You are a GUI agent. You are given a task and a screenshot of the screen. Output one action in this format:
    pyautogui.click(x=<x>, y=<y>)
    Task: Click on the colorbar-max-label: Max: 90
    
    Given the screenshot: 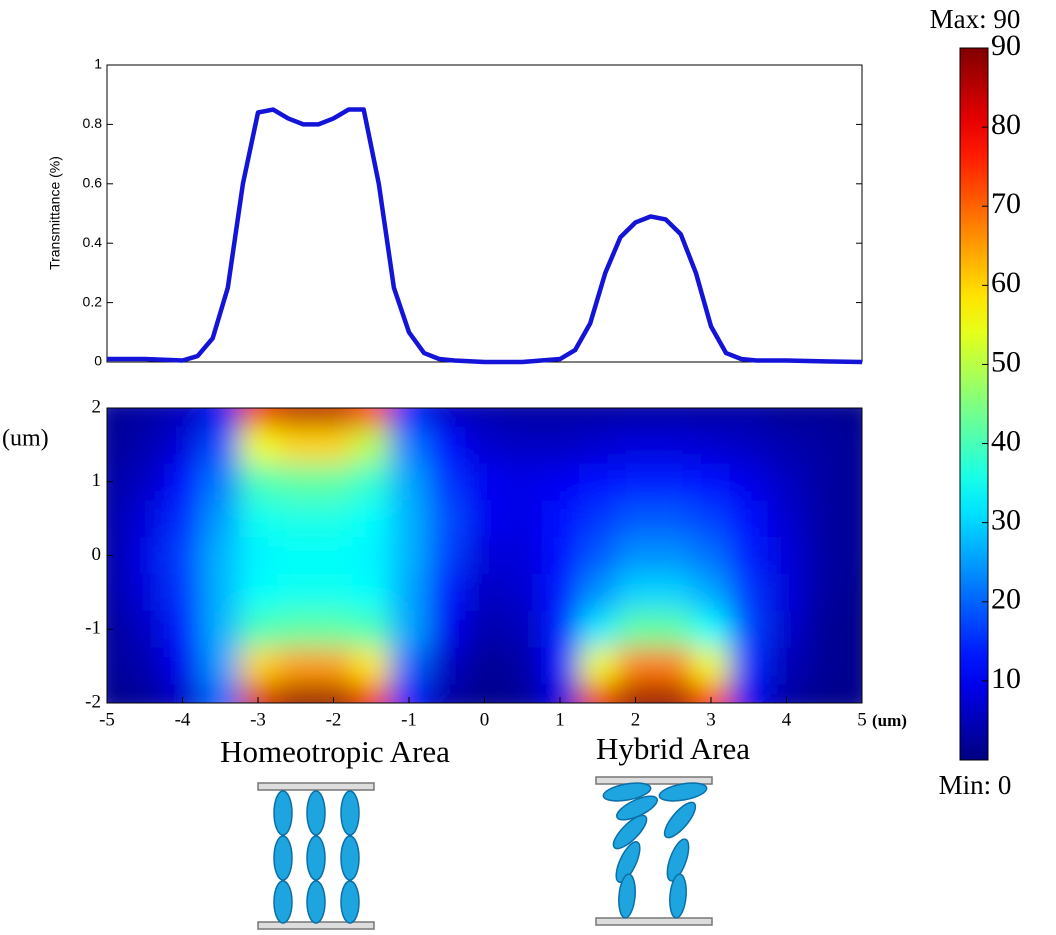 What is the action you would take?
    pyautogui.click(x=975, y=19)
    